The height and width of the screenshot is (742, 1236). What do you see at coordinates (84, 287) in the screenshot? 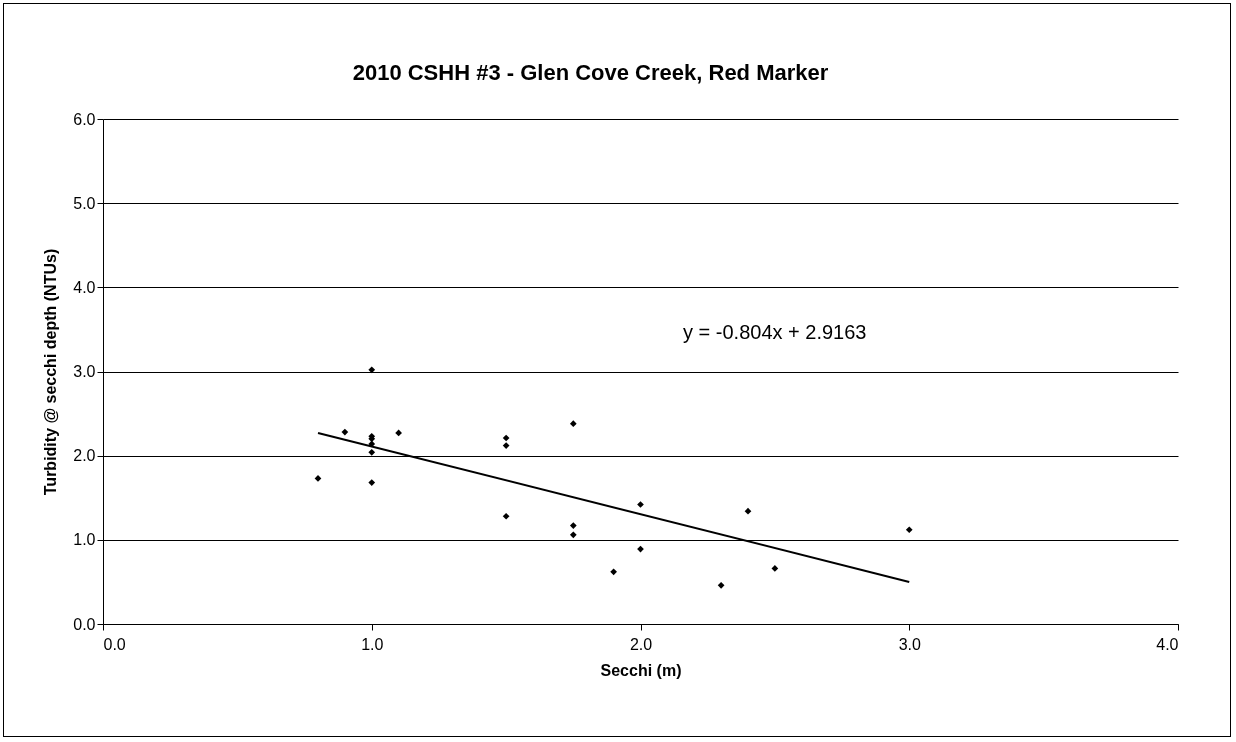
I see `y-tick-label: 4.0` at bounding box center [84, 287].